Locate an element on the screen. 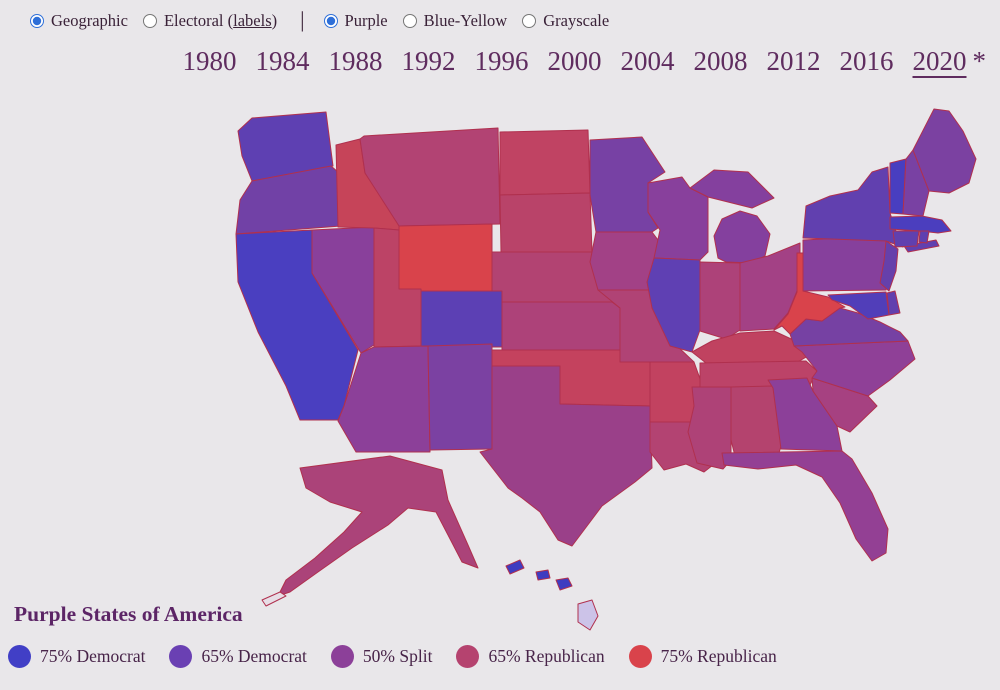  grayscale-label: Grayscale is located at coordinates (576, 20).